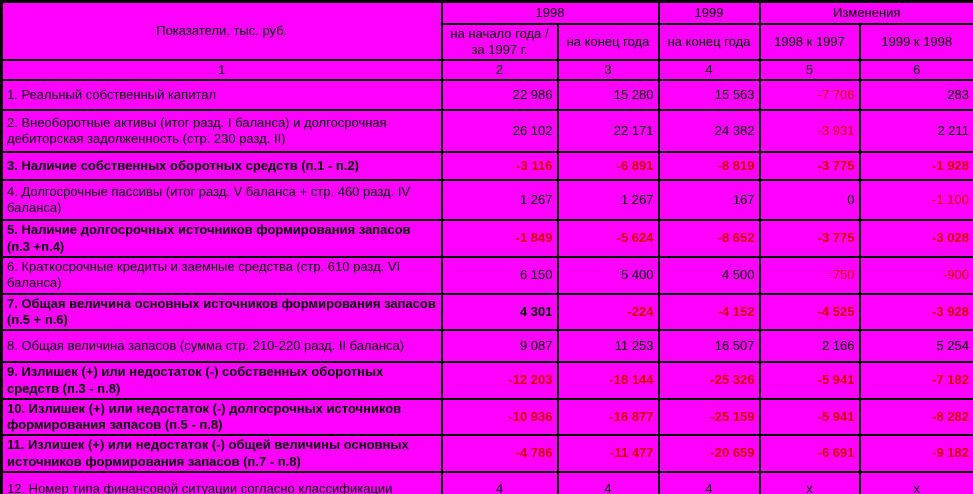 The image size is (973, 494). I want to click on value-cell: -7 706, so click(809, 95).